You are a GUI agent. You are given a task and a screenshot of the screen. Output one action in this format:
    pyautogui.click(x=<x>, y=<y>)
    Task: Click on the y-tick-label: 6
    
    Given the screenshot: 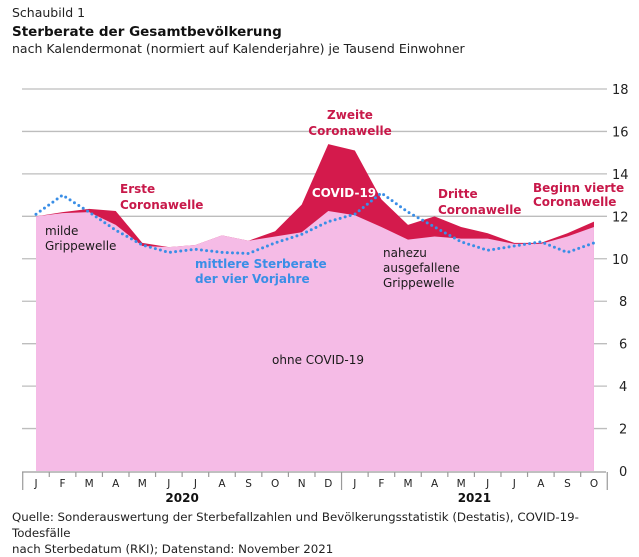 What is the action you would take?
    pyautogui.click(x=623, y=345)
    